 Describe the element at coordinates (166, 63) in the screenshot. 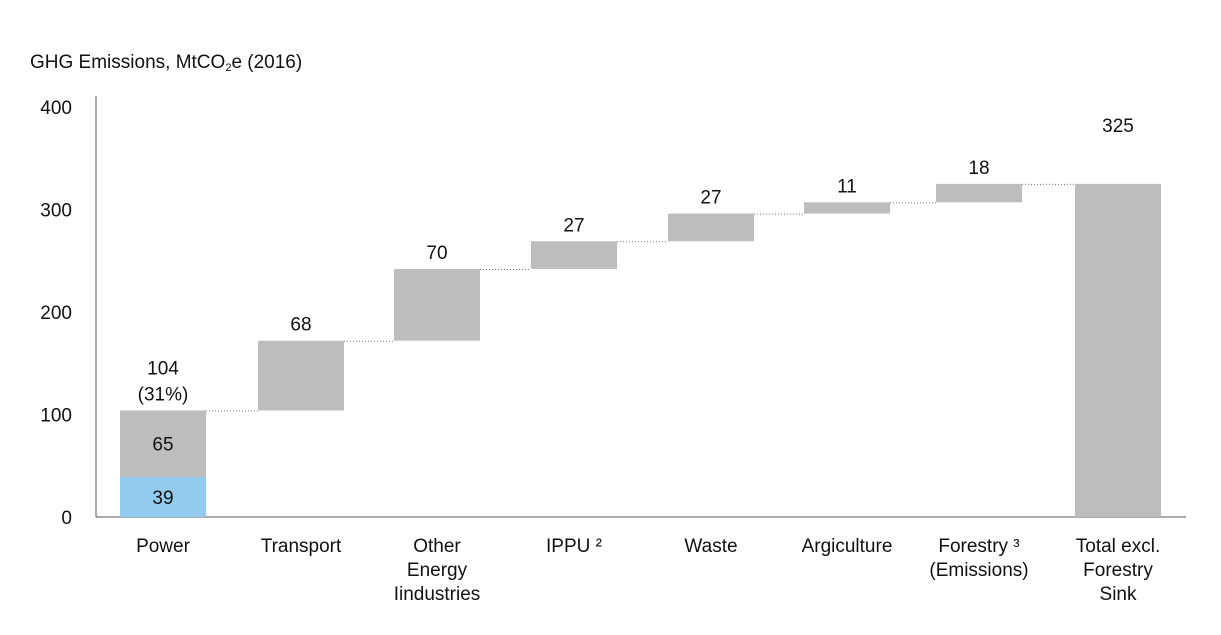

I see `y-axis-title: GHG Emissions, MtCO2e (2016)` at that location.